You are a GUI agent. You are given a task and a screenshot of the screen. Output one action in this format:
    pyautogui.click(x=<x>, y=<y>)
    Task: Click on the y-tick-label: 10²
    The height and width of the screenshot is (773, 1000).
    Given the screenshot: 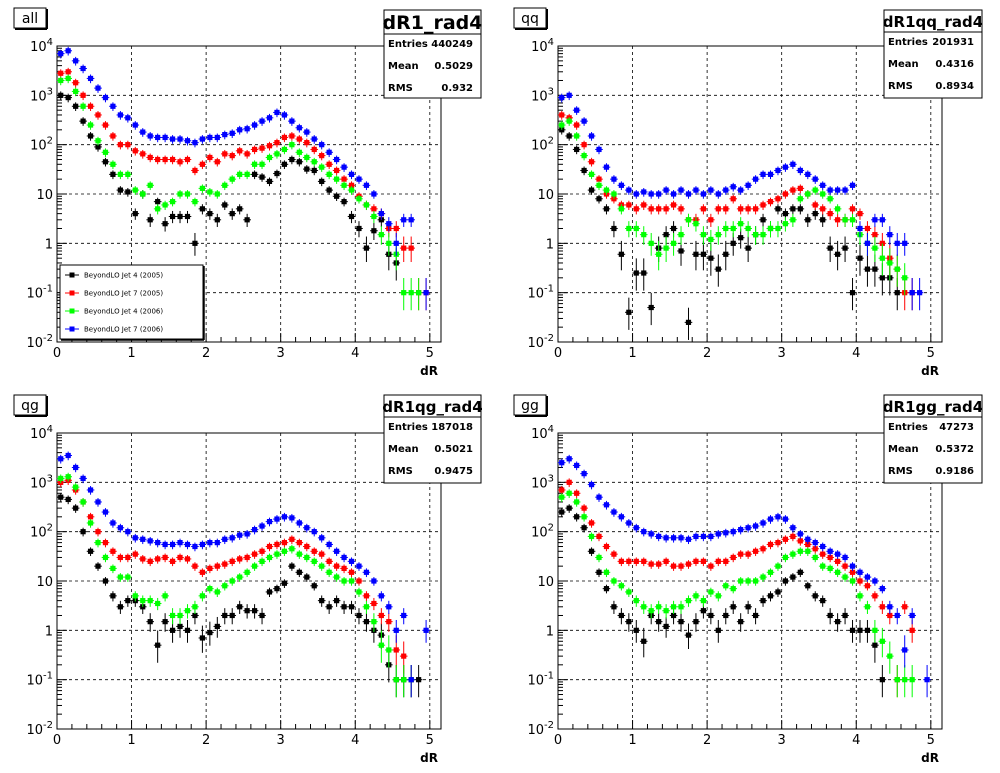 What is the action you would take?
    pyautogui.click(x=41, y=145)
    